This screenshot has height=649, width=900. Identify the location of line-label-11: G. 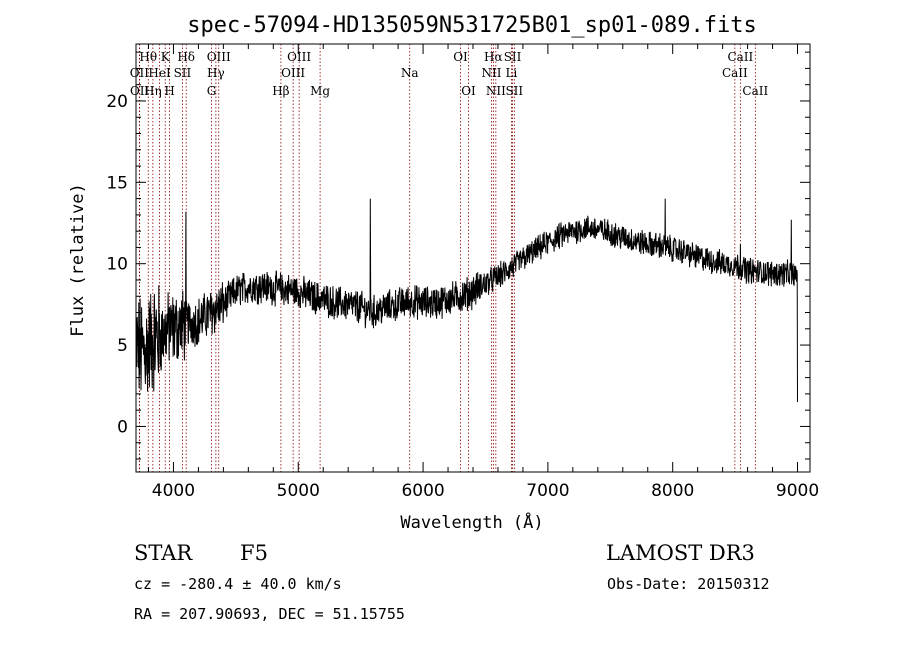
(212, 91).